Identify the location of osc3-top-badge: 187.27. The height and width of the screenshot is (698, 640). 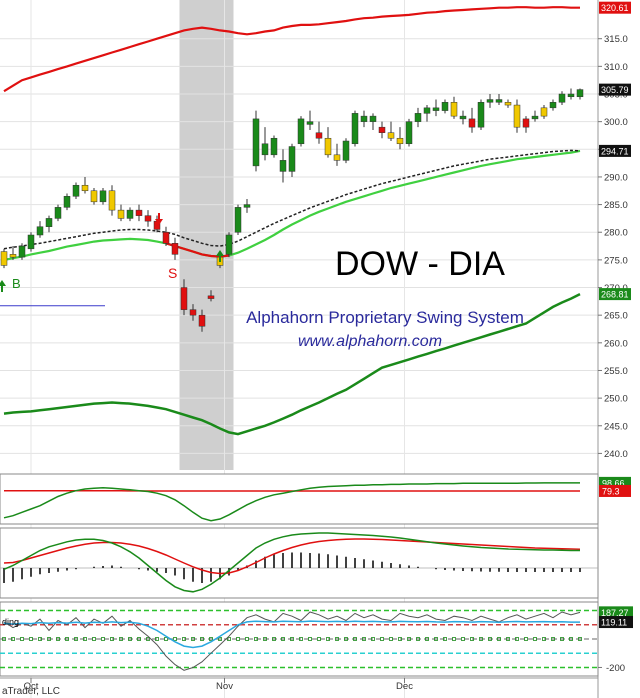
(615, 613).